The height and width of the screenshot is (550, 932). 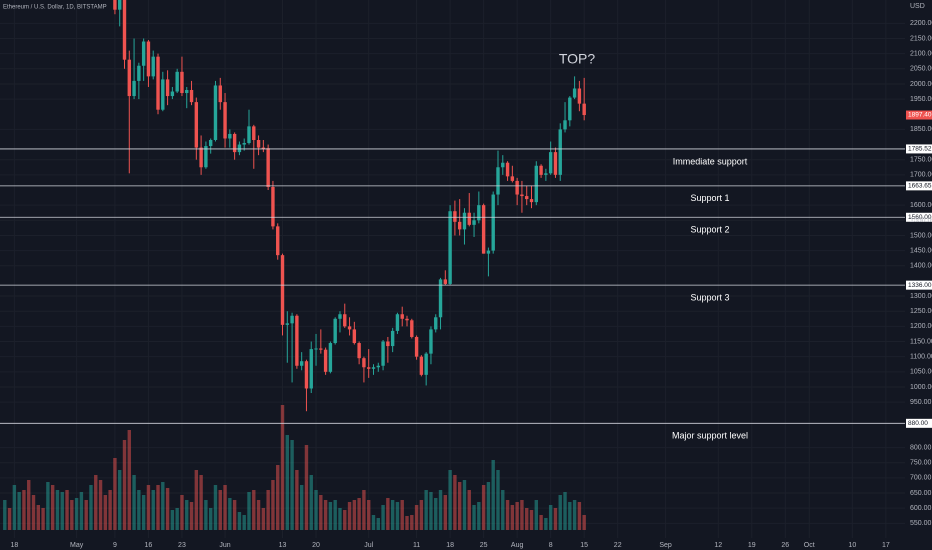 I want to click on x-tick-label: 11, so click(x=416, y=545).